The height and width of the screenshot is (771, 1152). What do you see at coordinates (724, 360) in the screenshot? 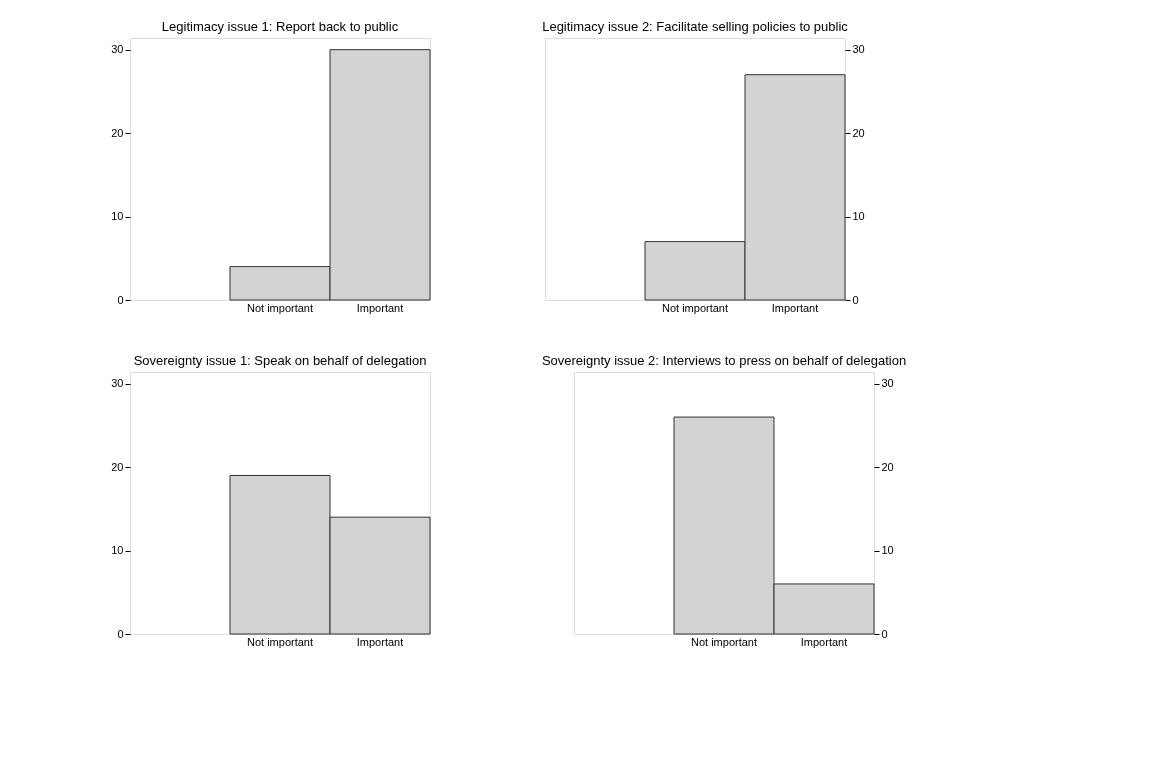
I see `chart-title: Sovereignty issue 2: Interviews to press on behalf of delegation` at bounding box center [724, 360].